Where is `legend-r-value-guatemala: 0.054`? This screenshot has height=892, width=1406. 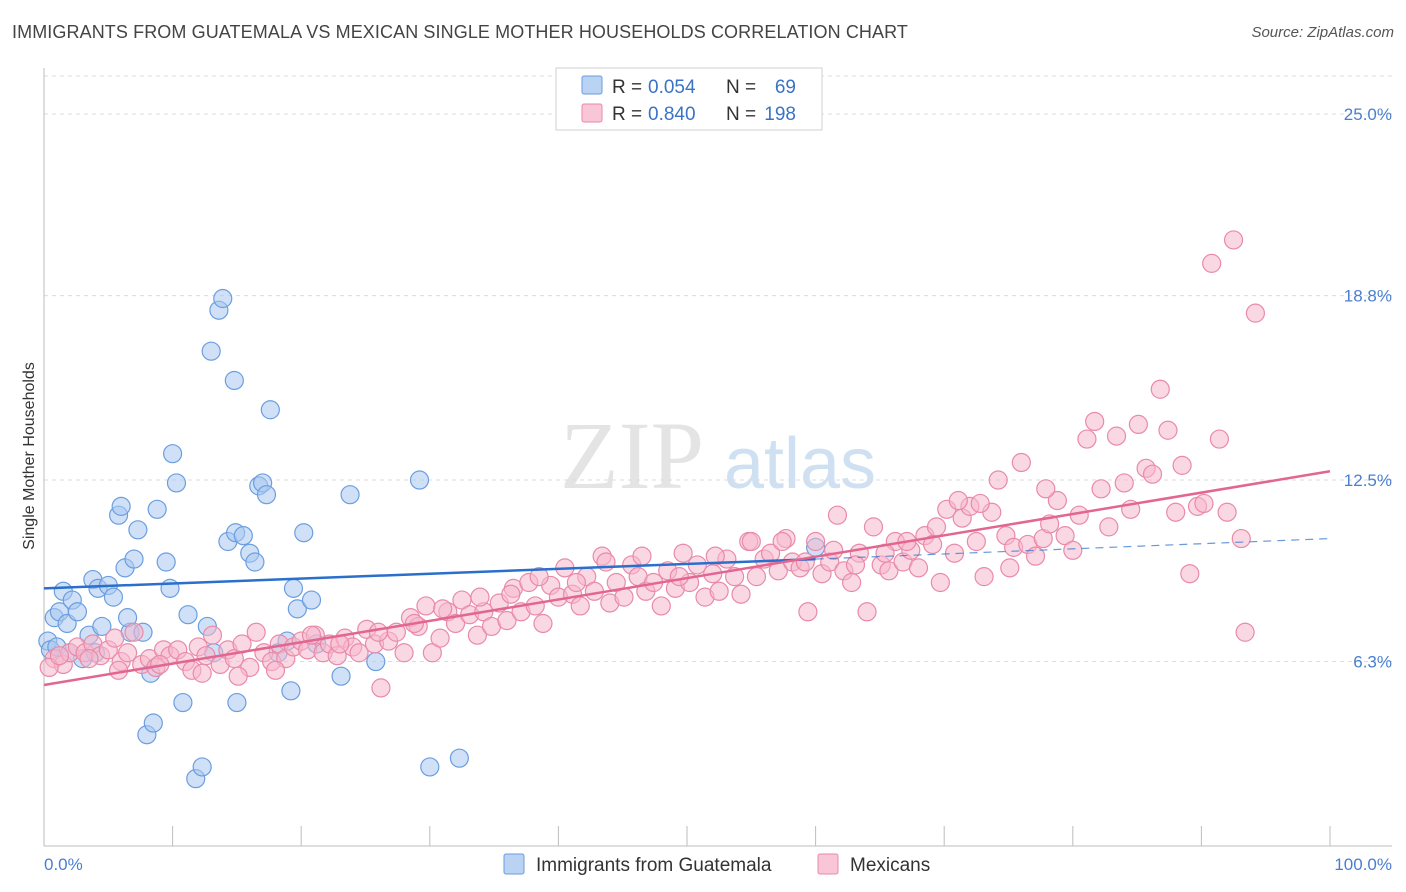
legend-r-value-guatemala: 0.054 is located at coordinates (672, 87).